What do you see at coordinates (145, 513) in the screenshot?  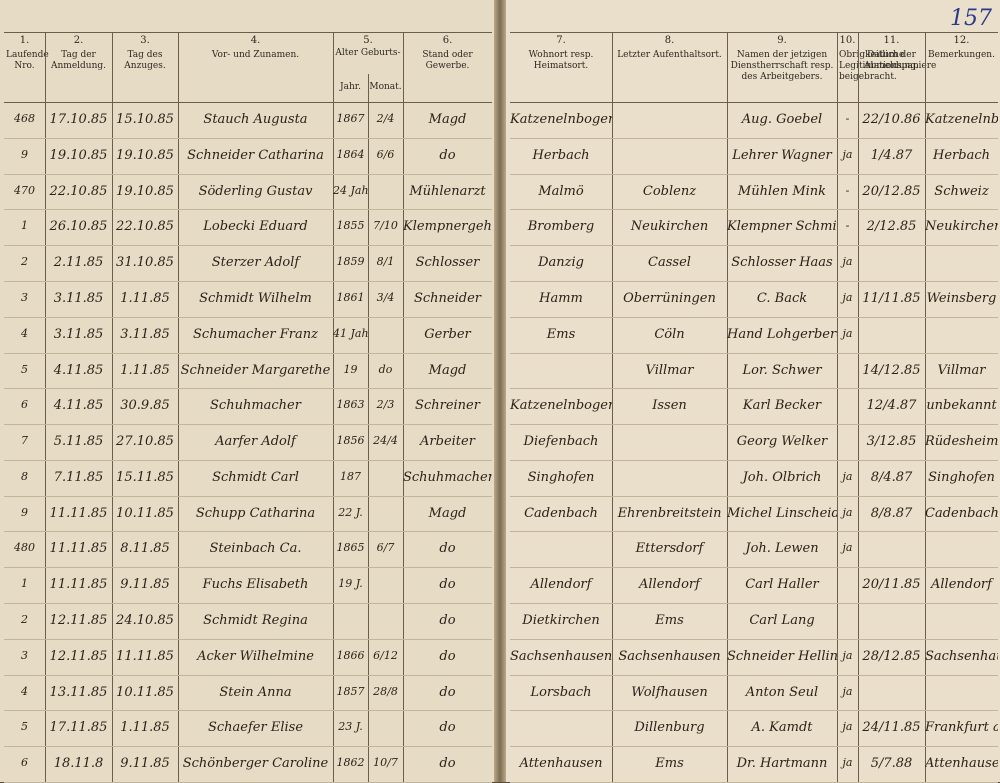 I see `entry-anzug: 10.11.85` at bounding box center [145, 513].